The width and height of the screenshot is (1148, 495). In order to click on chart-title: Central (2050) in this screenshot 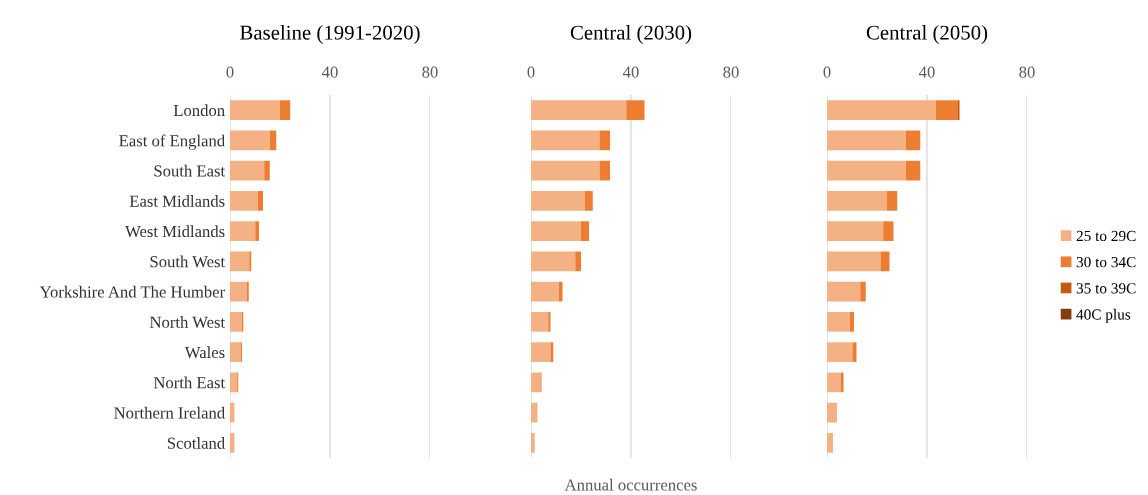, I will do `click(927, 34)`.